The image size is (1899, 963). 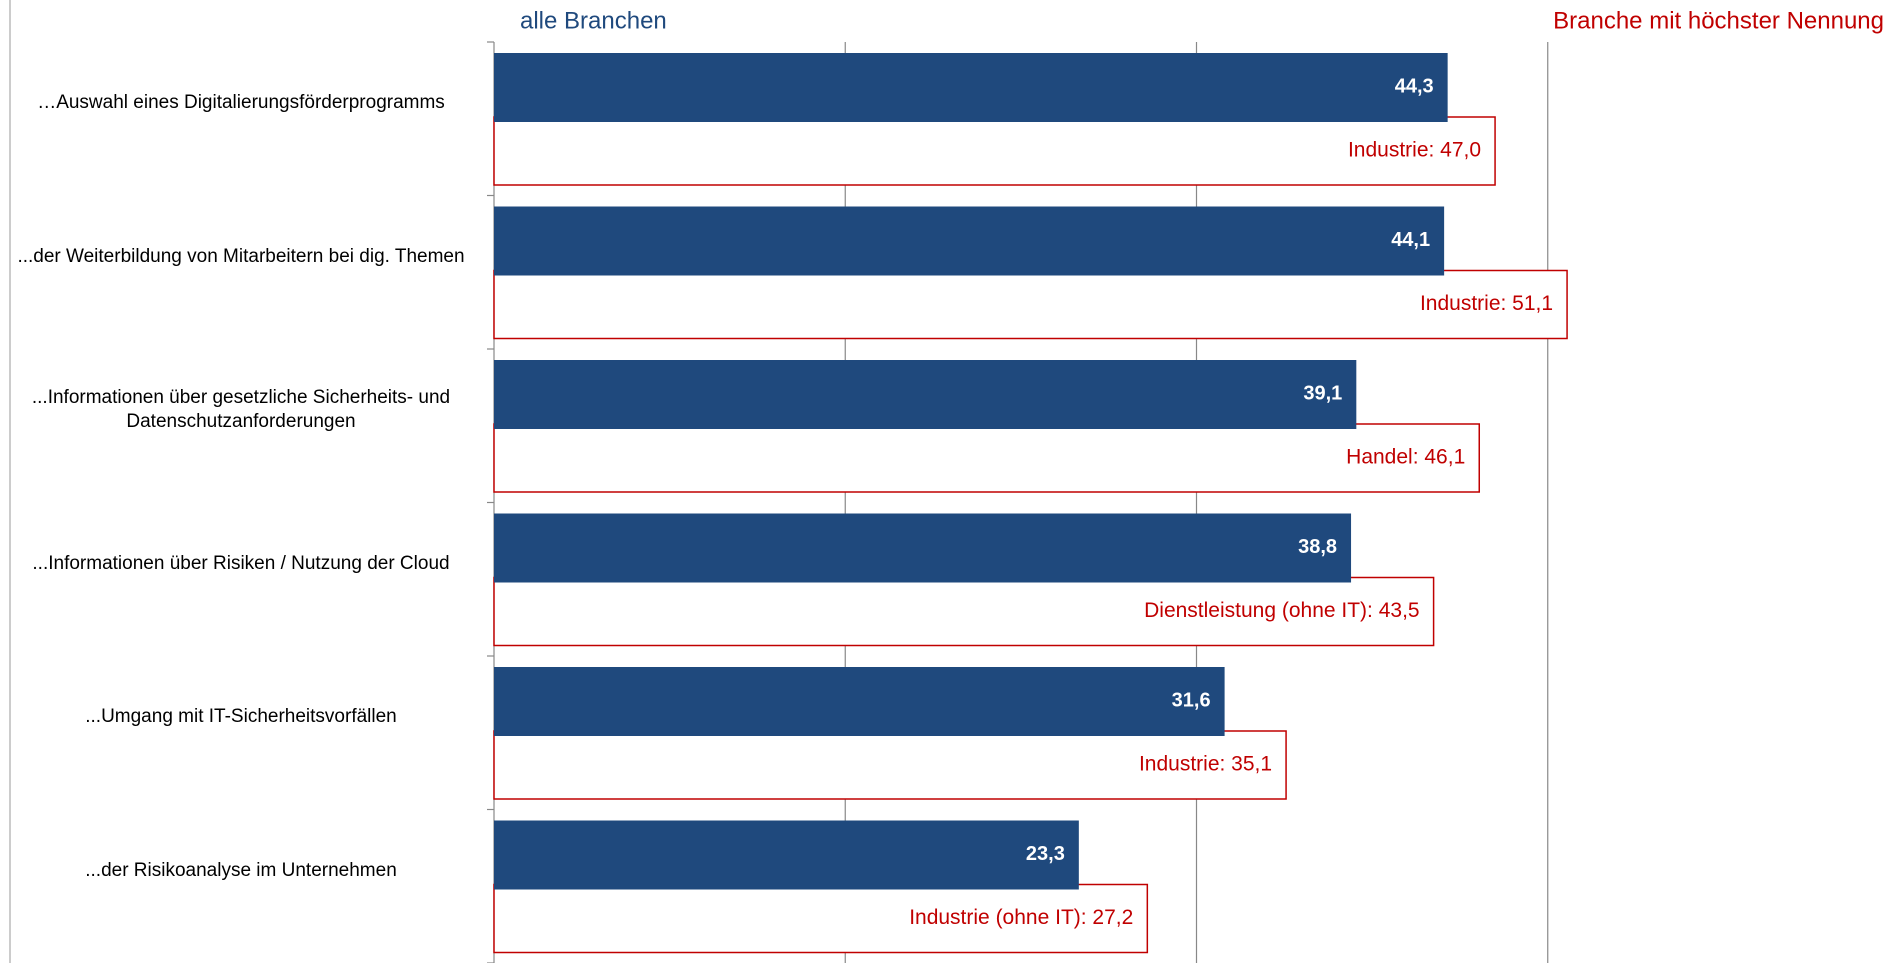 I want to click on data-label: Industrie: 47,0, so click(x=1414, y=150).